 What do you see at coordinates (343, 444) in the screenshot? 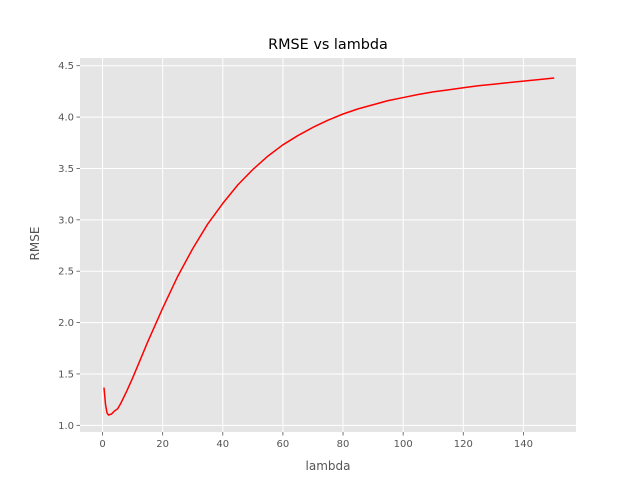
I see `x-tick-label: 80` at bounding box center [343, 444].